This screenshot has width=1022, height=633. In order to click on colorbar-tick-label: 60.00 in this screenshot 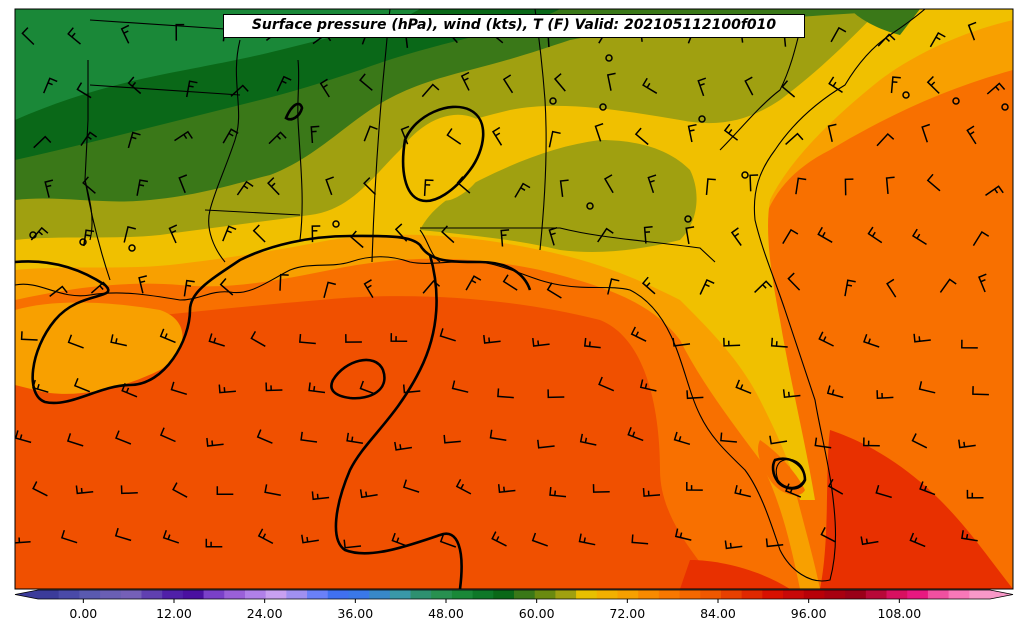, I will do `click(536, 613)`.